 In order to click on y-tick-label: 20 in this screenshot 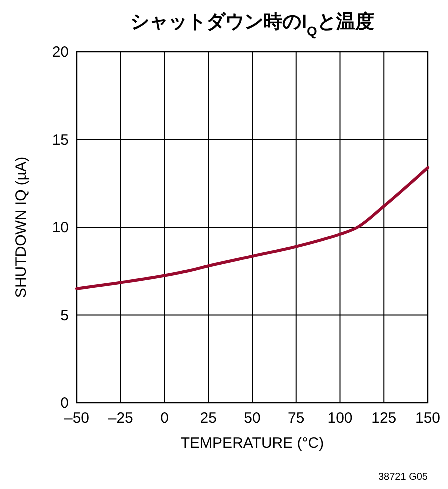, I will do `click(60, 52)`.